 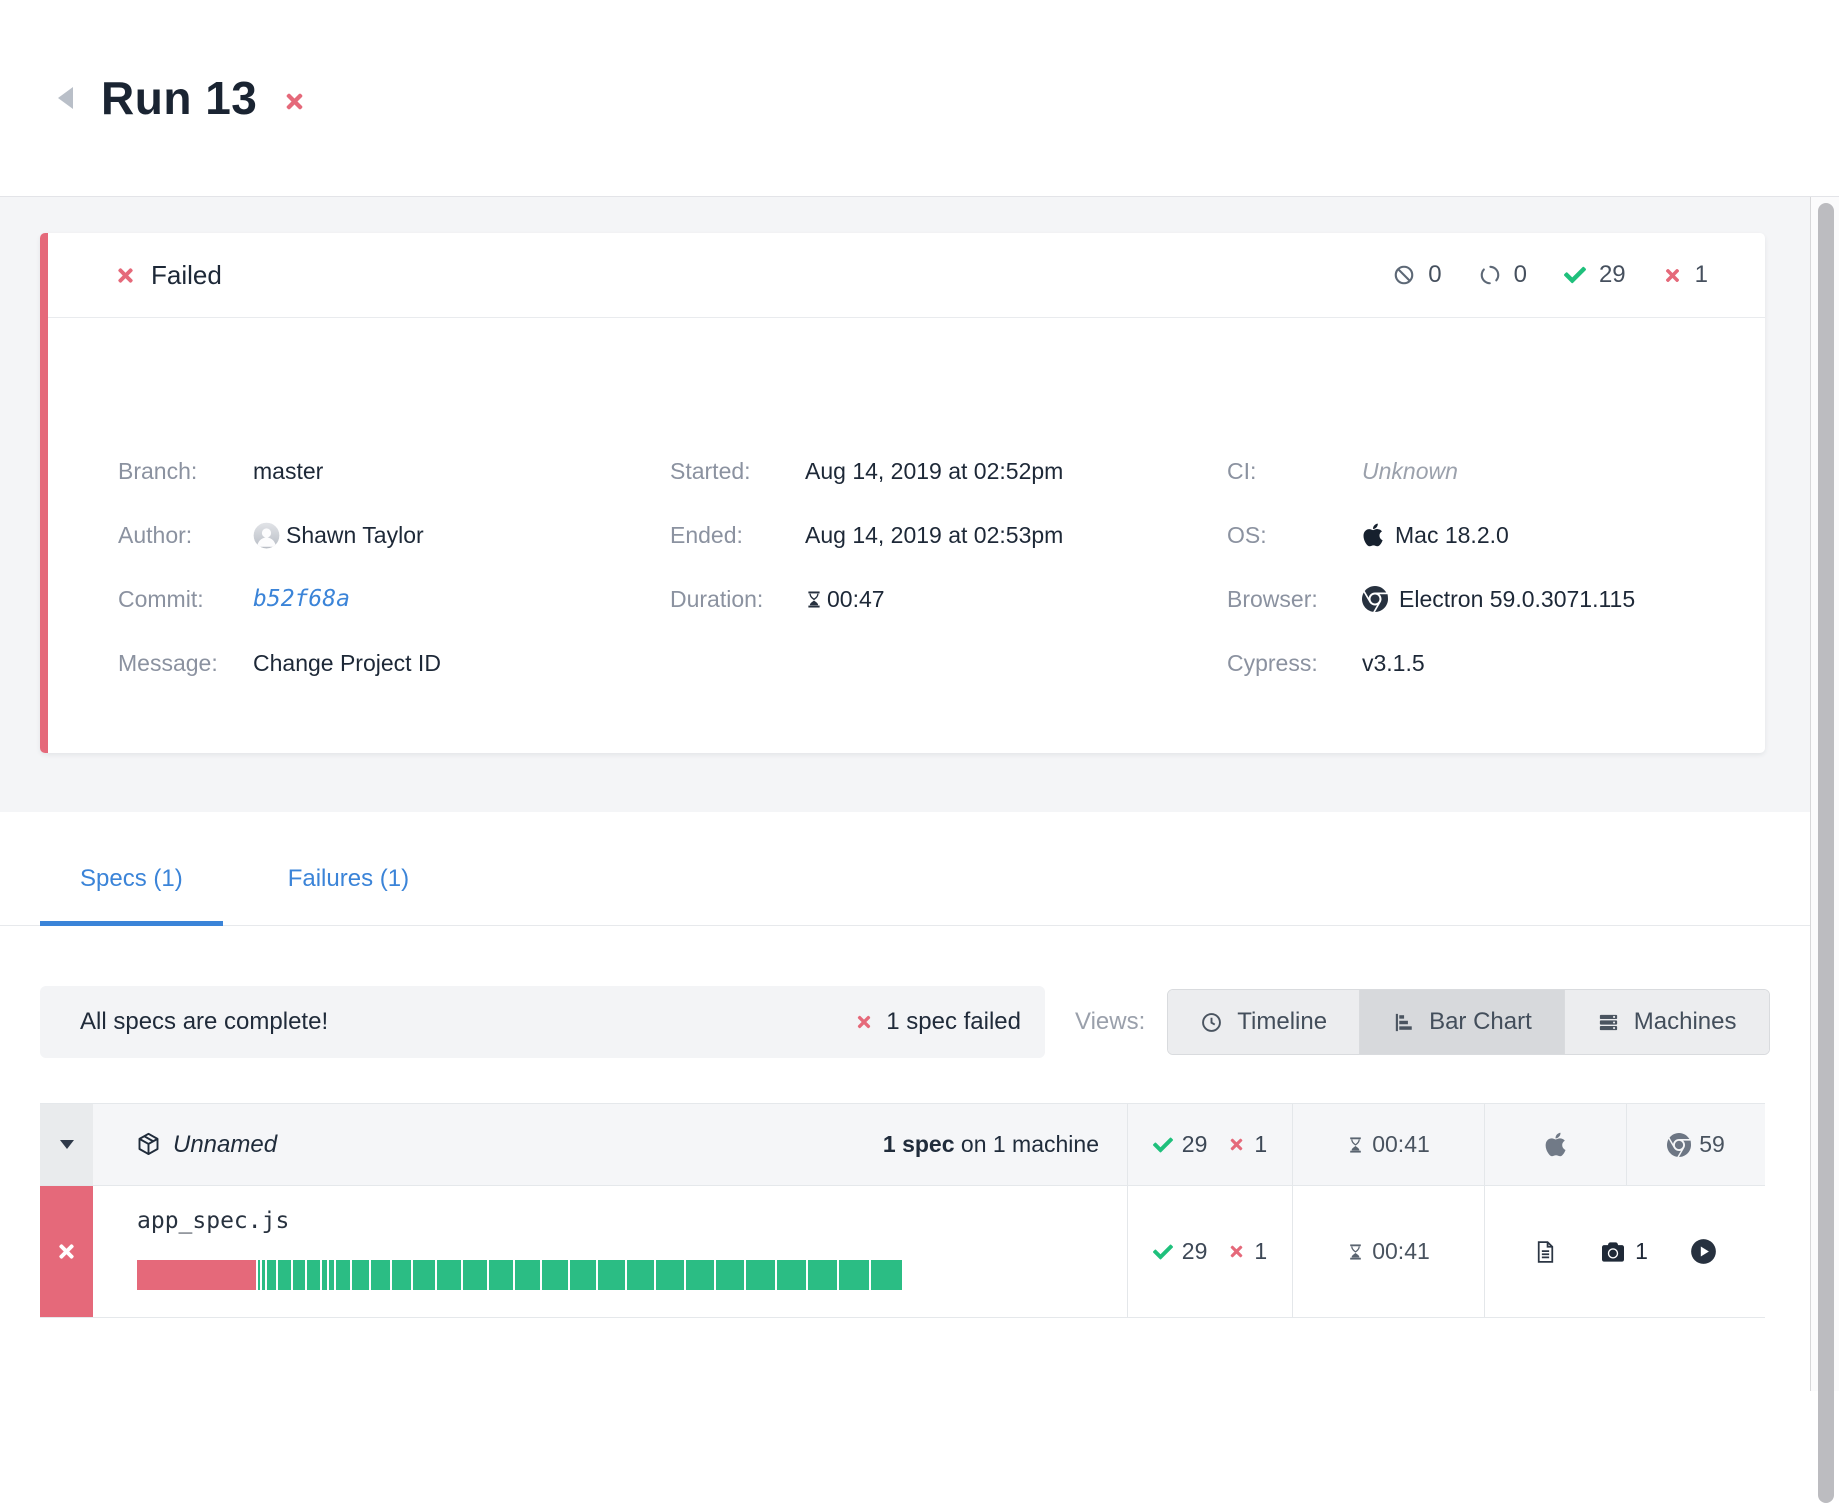 What do you see at coordinates (355, 534) in the screenshot?
I see `author-name: Shawn Taylor` at bounding box center [355, 534].